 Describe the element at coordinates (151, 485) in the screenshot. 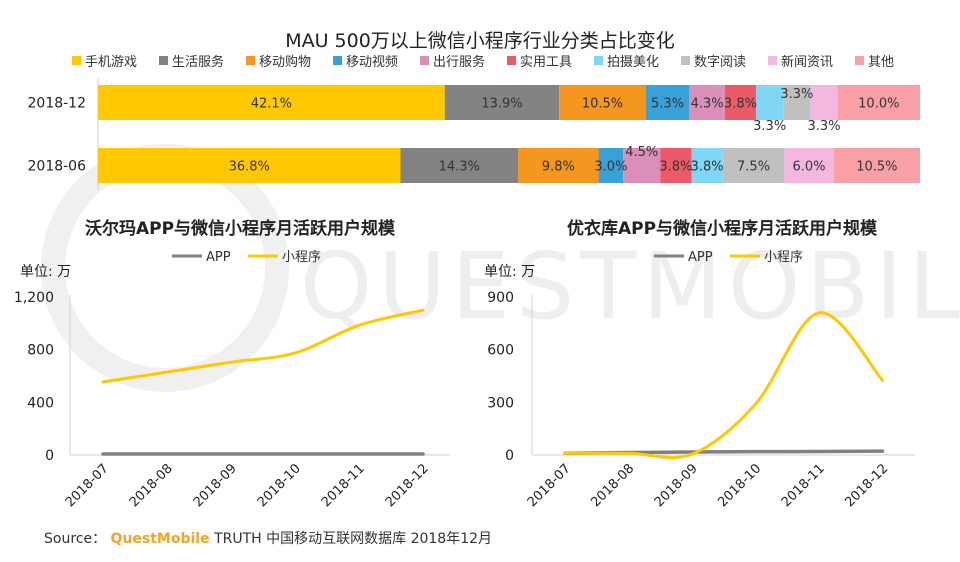

I see `chart2-xtick-1: 2018-08` at that location.